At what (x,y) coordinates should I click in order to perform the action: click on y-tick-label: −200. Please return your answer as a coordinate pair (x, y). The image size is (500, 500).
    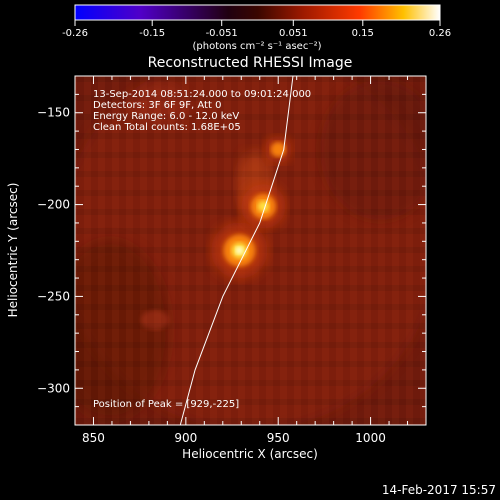
    Looking at the image, I should click on (53, 205).